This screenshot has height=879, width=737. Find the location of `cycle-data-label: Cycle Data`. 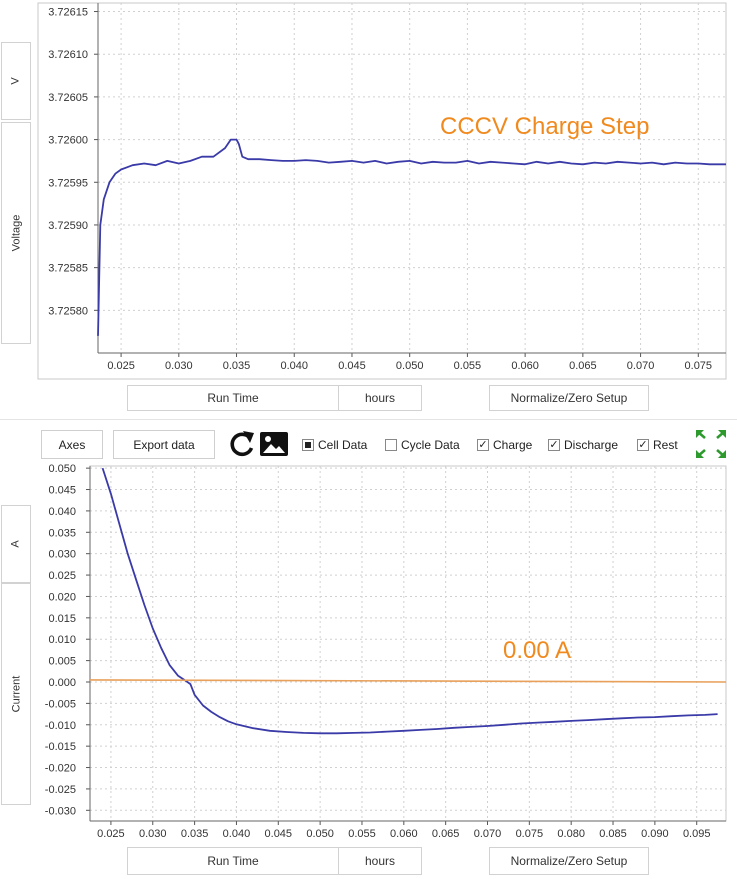

cycle-data-label: Cycle Data is located at coordinates (430, 445).